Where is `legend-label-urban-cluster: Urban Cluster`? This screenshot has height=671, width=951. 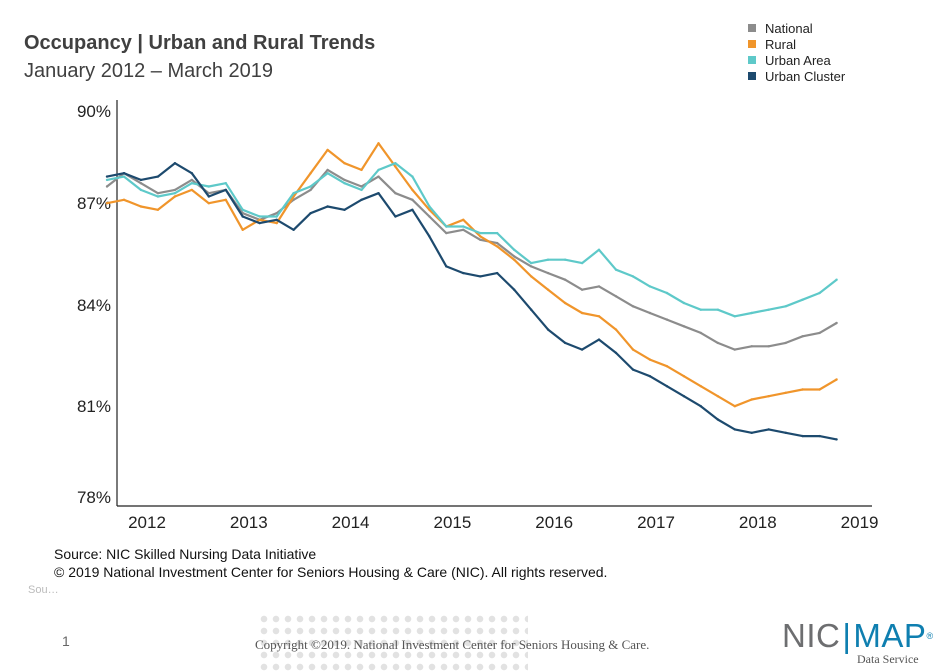
legend-label-urban-cluster: Urban Cluster is located at coordinates (805, 76).